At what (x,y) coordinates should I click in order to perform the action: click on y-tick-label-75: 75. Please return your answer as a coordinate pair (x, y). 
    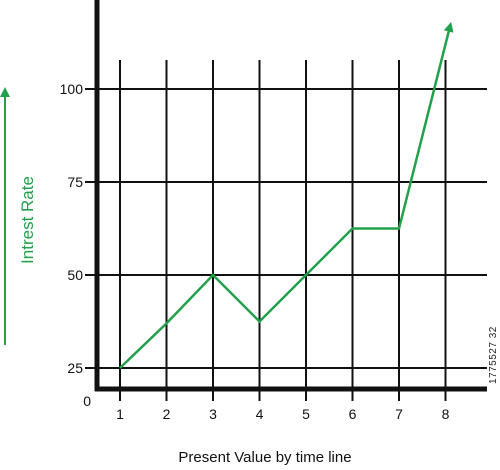
    Looking at the image, I should click on (75, 182).